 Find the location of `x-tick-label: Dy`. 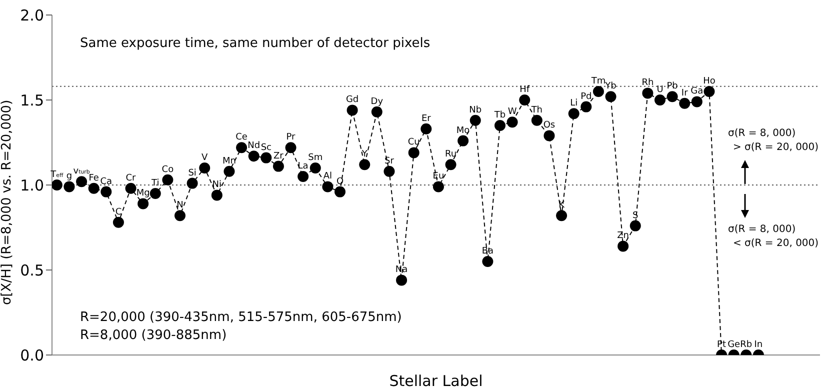

x-tick-label: Dy is located at coordinates (377, 101).